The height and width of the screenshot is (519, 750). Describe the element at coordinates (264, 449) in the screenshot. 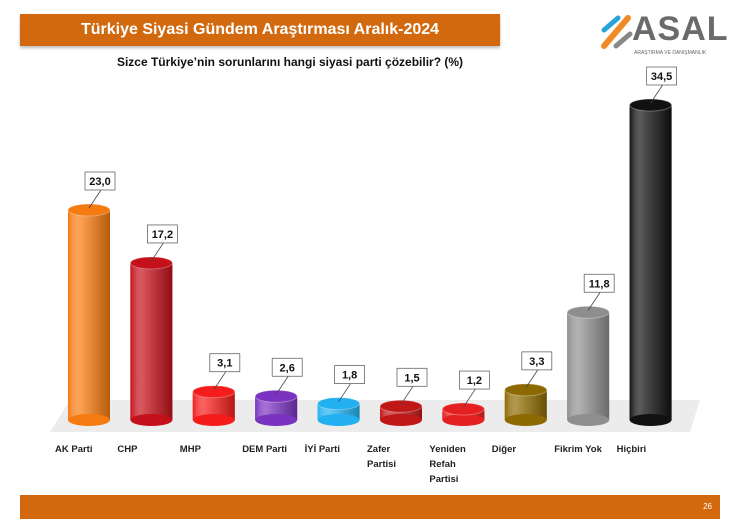

I see `category-label: DEM Parti` at that location.